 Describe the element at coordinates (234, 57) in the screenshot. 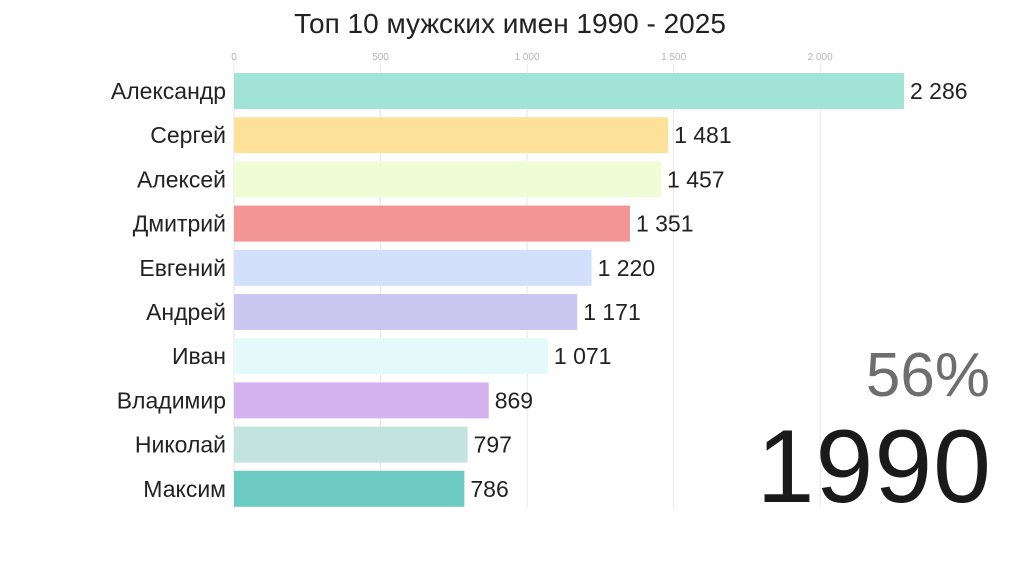

I see `x-tick-label: 0` at that location.